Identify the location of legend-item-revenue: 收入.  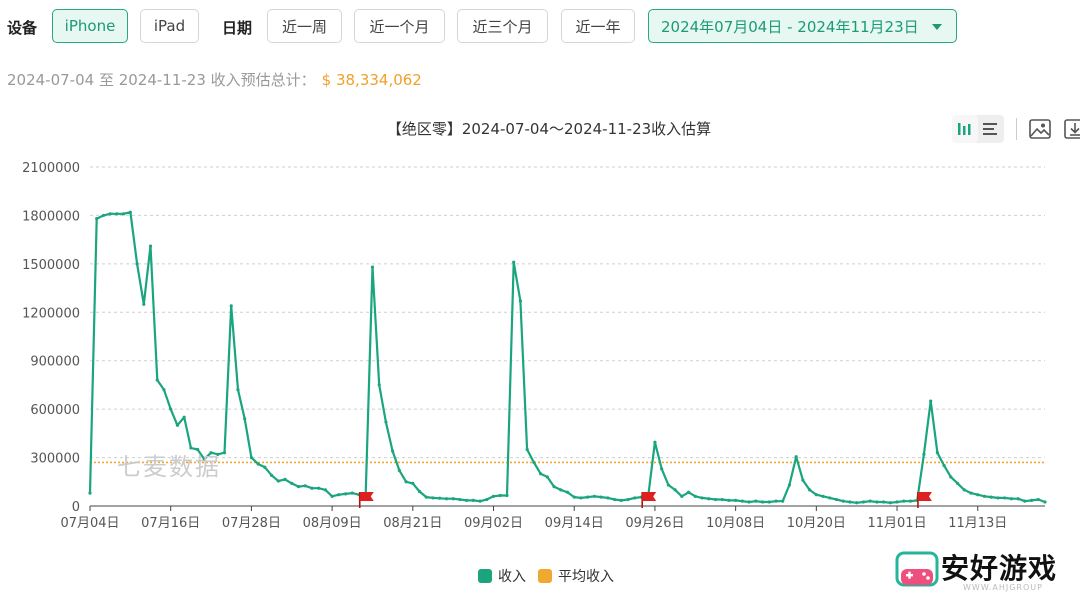
(502, 576).